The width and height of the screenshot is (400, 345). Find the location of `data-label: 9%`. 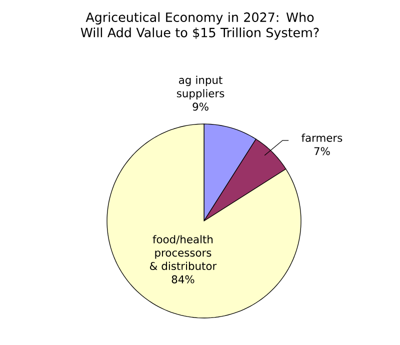

data-label: 9% is located at coordinates (200, 106).